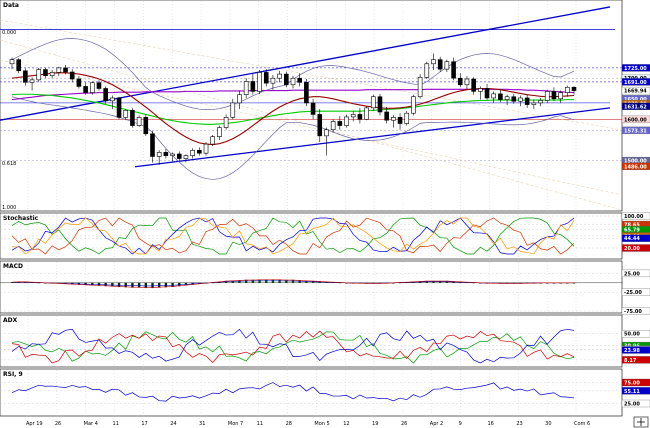 The width and height of the screenshot is (650, 428). What do you see at coordinates (144, 424) in the screenshot?
I see `x-tick-label: 17` at bounding box center [144, 424].